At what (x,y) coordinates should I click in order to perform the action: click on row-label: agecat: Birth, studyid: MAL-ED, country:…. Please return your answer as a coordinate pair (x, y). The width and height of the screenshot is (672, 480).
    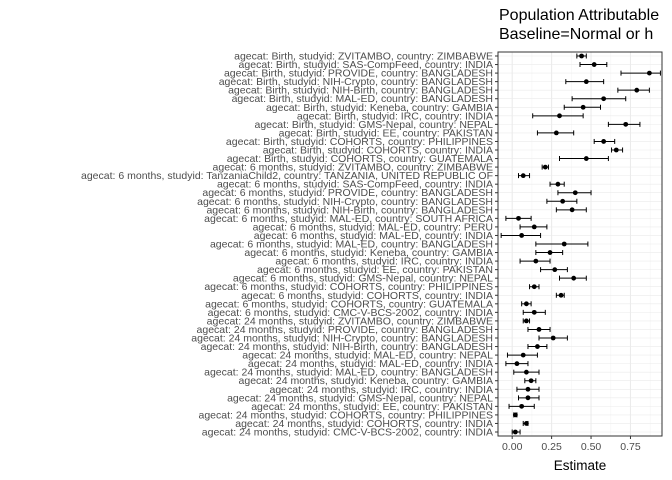
    Looking at the image, I should click on (362, 99).